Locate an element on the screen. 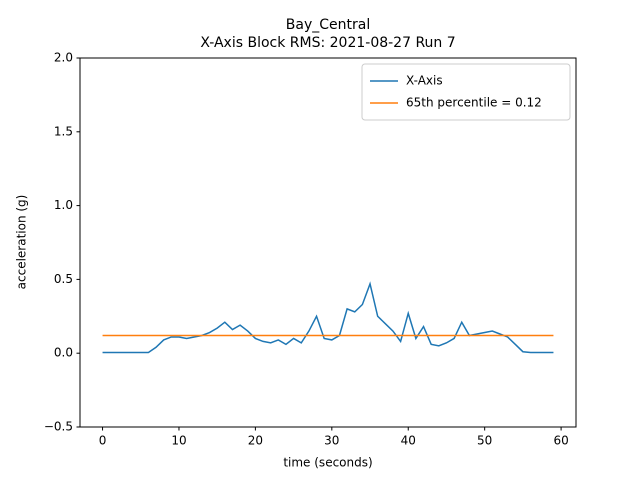 The width and height of the screenshot is (640, 484). x-axis-label: time (seconds) is located at coordinates (327, 463).